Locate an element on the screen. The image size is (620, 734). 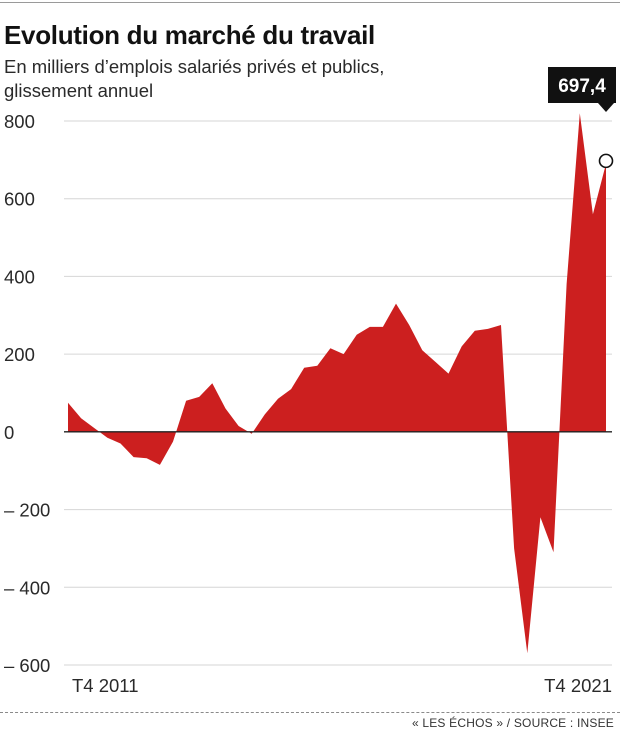
y-tick-label: 400 is located at coordinates (19, 276).